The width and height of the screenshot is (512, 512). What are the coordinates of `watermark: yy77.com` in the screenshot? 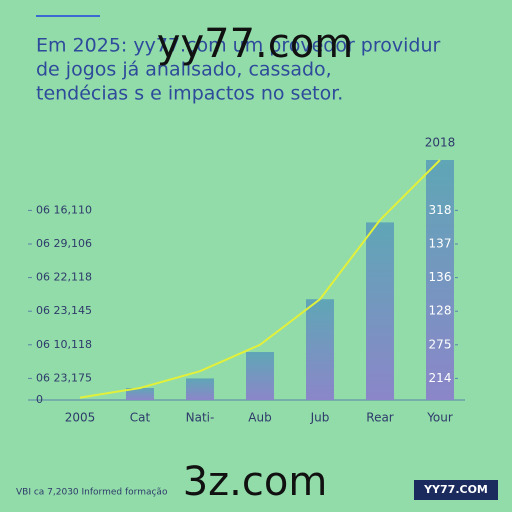 It's located at (255, 44).